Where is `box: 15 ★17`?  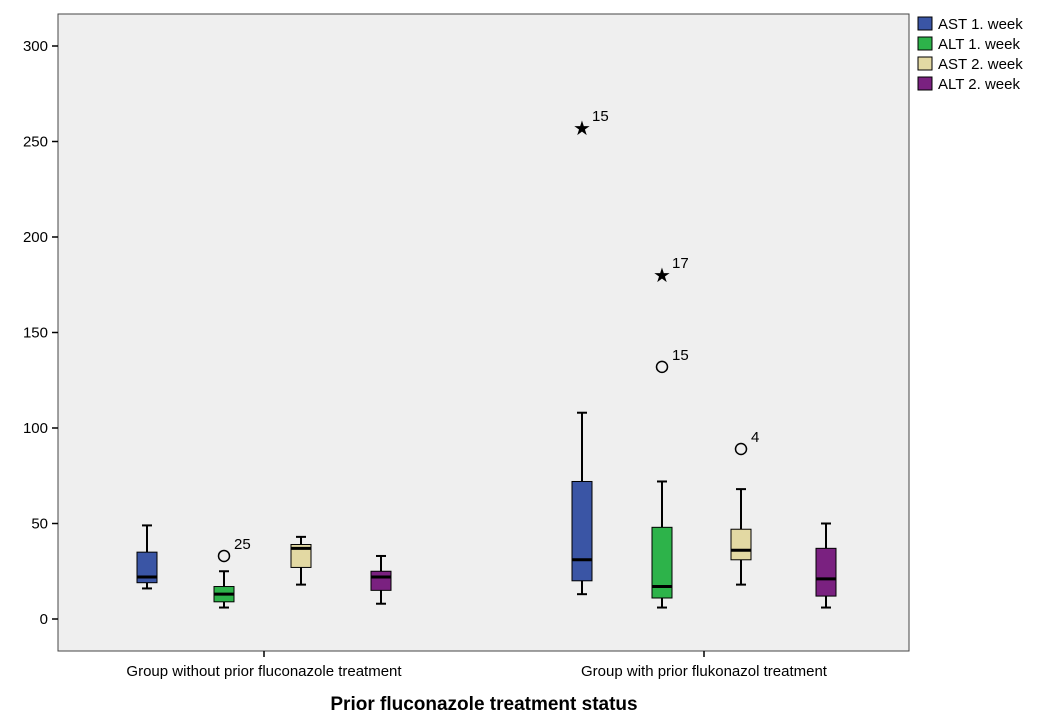
box: 15 ★17 is located at coordinates (670, 432).